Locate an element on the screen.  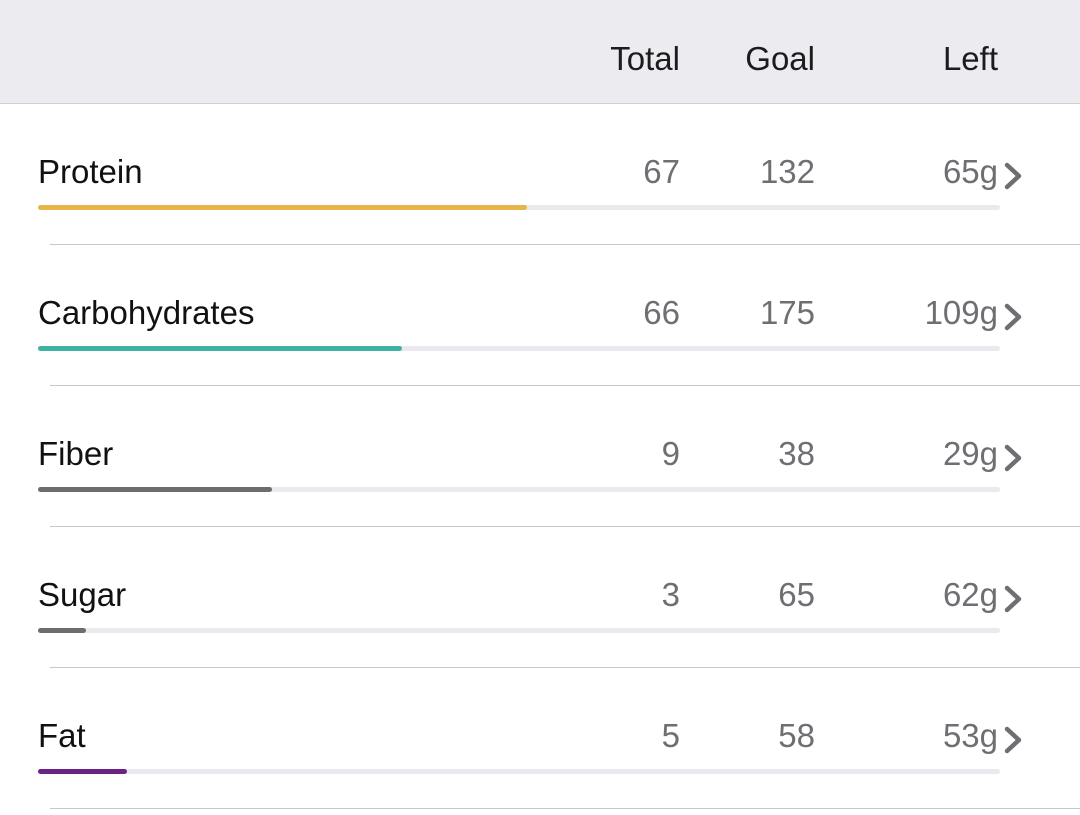
nutrient-total: 66 is located at coordinates (661, 312).